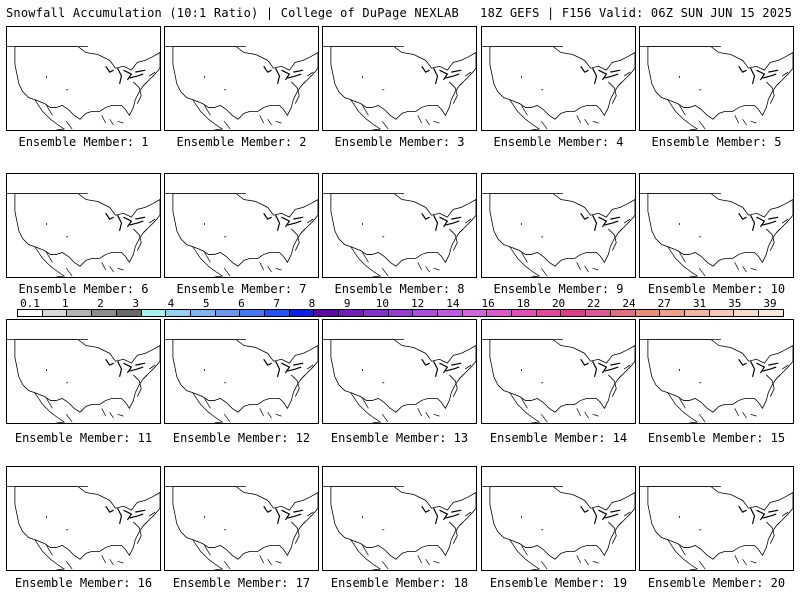 The height and width of the screenshot is (600, 800). What do you see at coordinates (399, 438) in the screenshot?
I see `member-caption: Ensemble Member: 13` at bounding box center [399, 438].